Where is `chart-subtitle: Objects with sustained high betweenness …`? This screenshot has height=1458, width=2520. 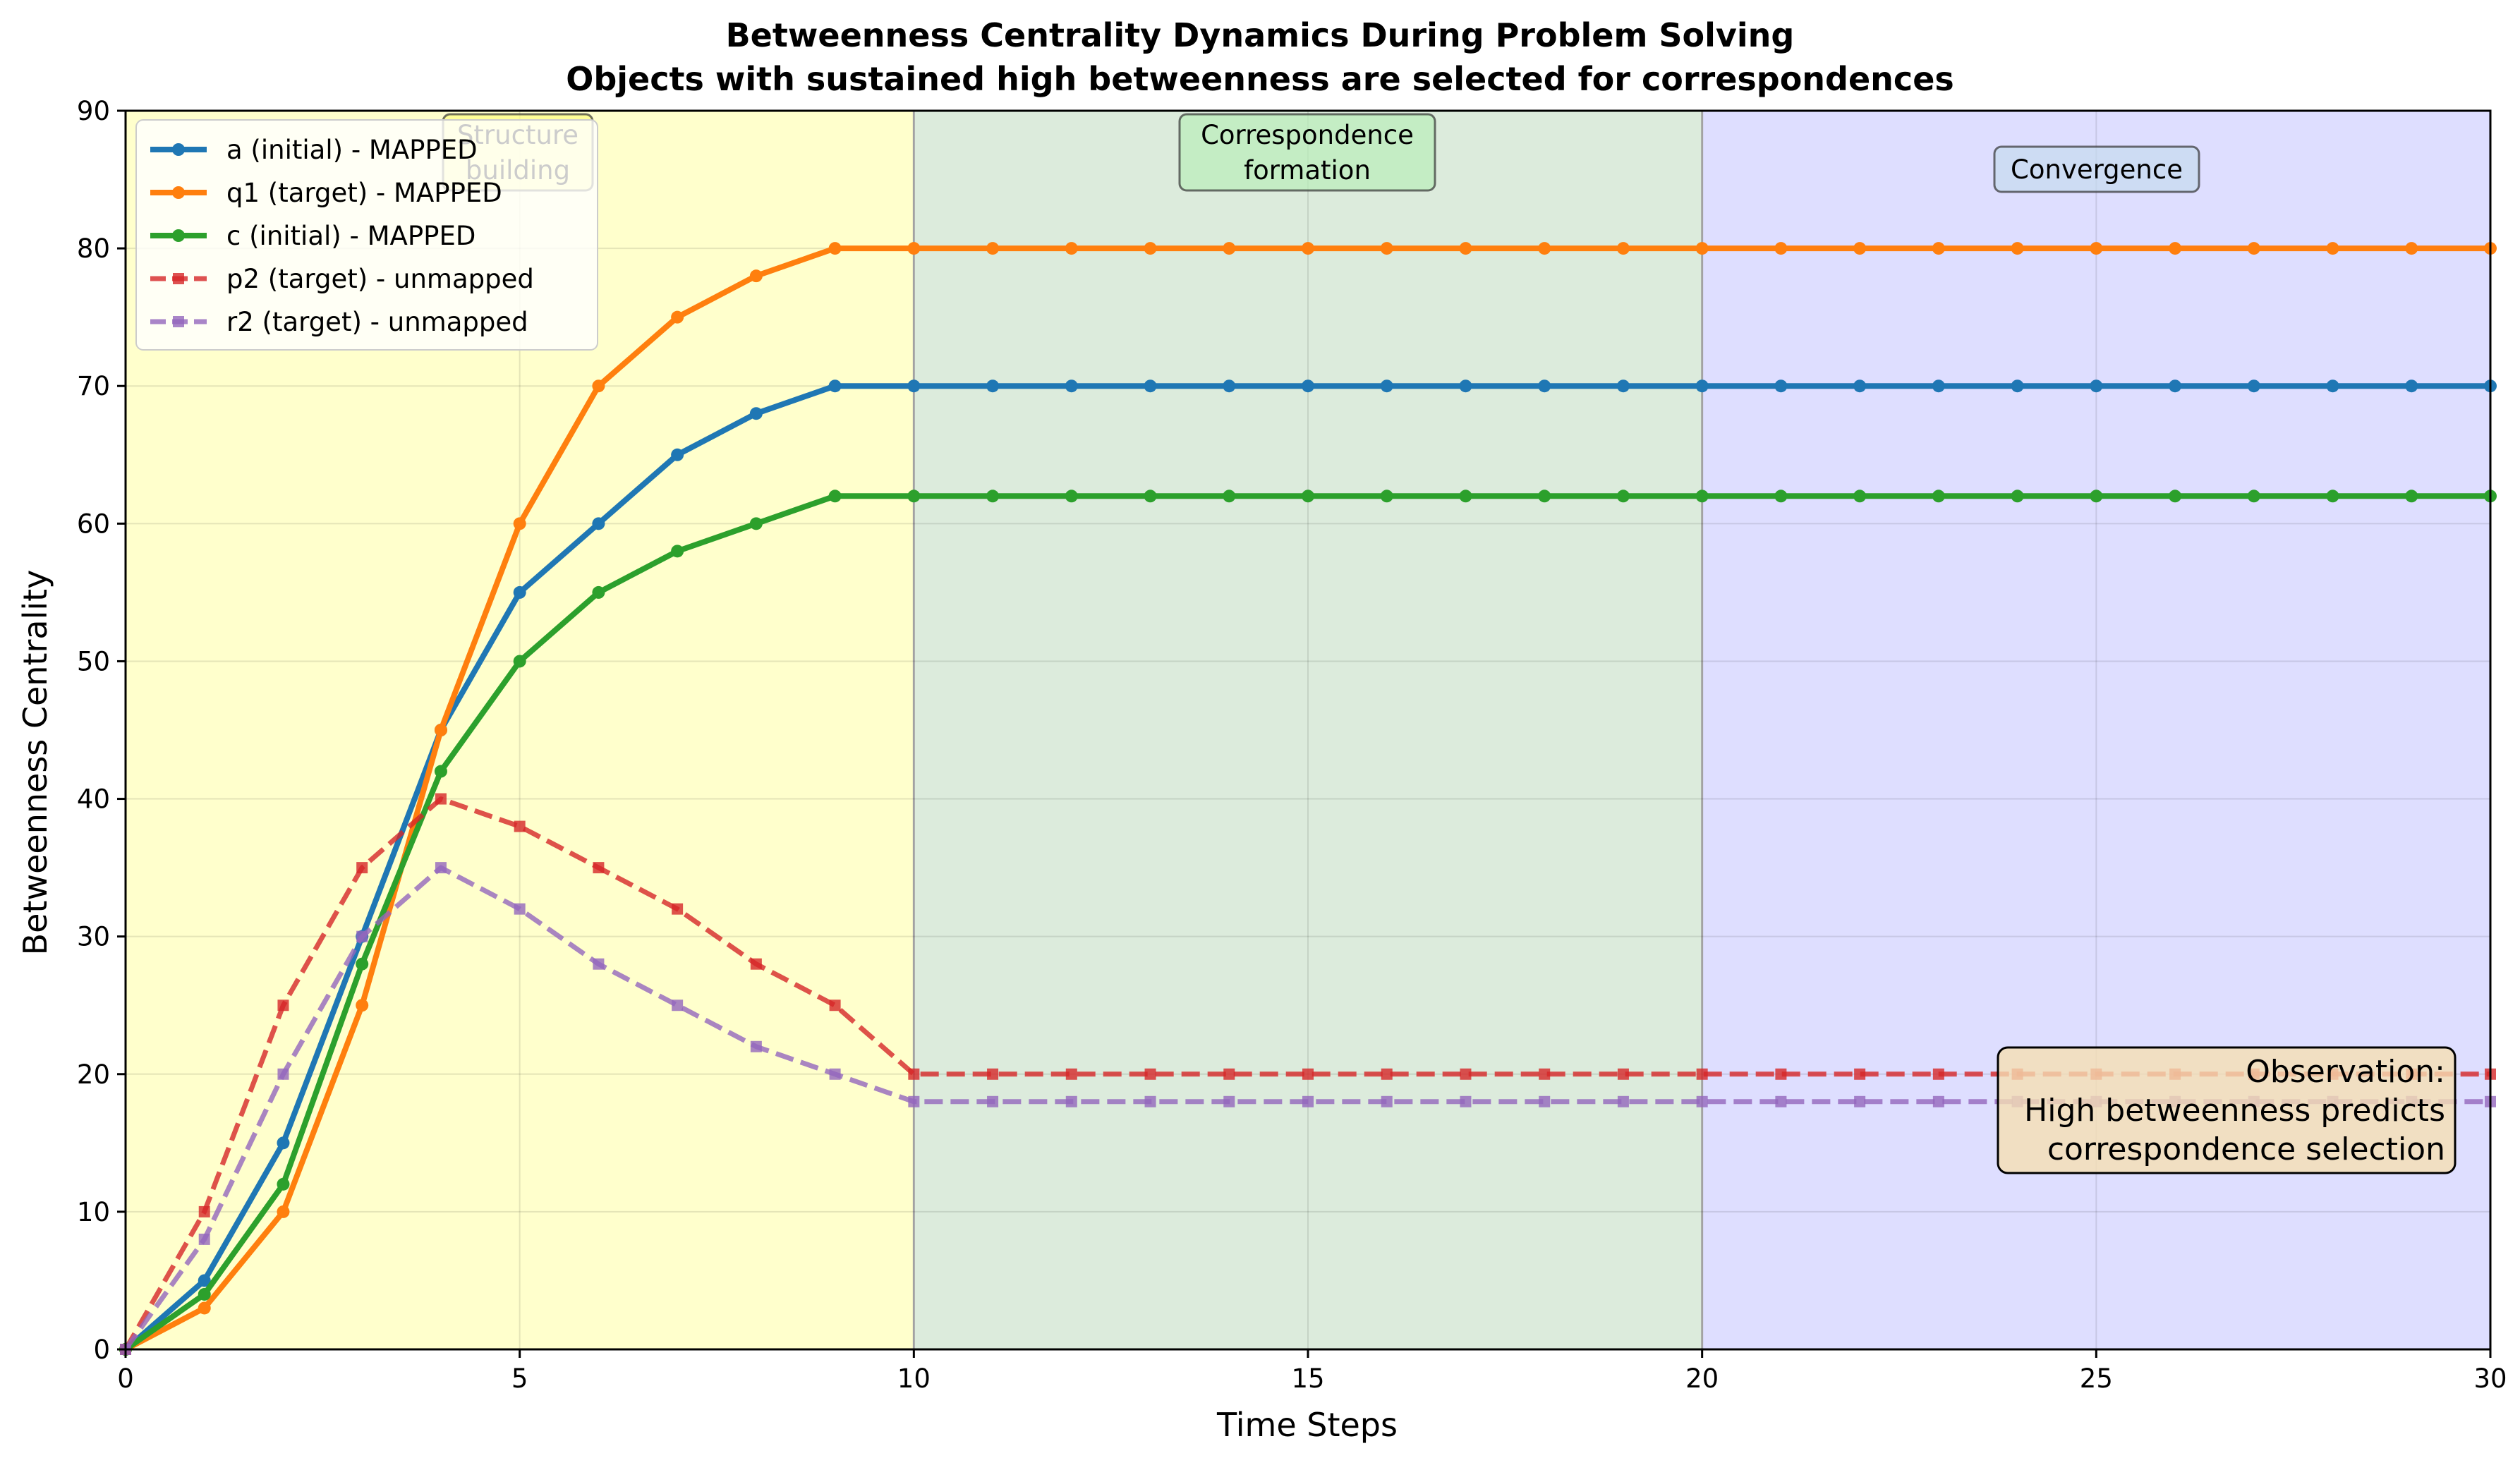 chart-subtitle: Objects with sustained high betweenness … is located at coordinates (1260, 79).